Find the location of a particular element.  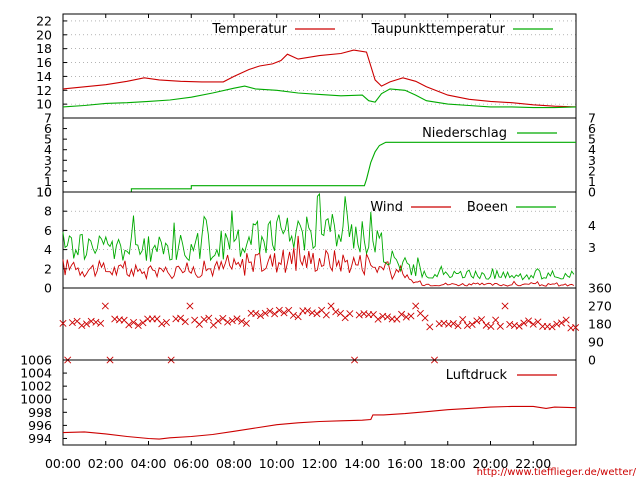

y-tick-label: 18 is located at coordinates (44, 48).